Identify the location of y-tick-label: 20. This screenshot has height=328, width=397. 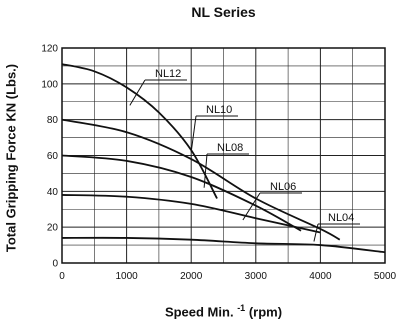
(53, 228).